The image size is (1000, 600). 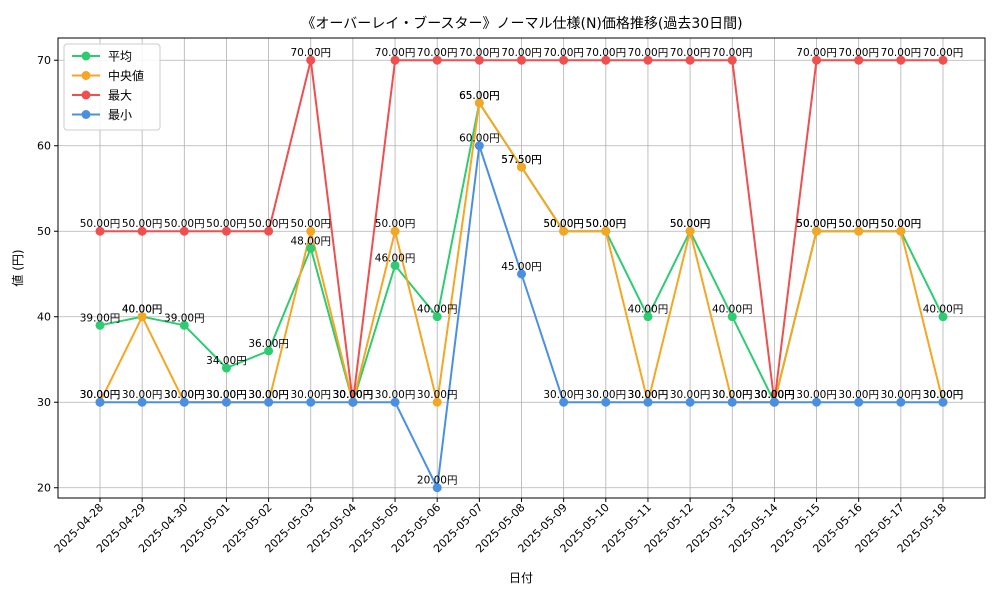 What do you see at coordinates (44, 146) in the screenshot?
I see `y-tick-label: 60` at bounding box center [44, 146].